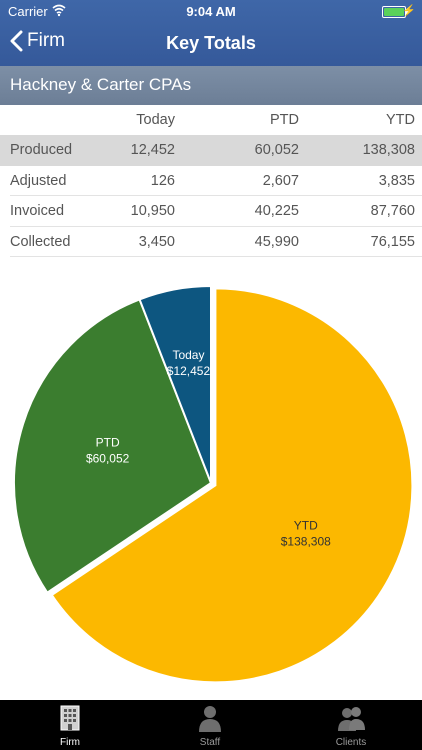 This screenshot has width=422, height=750. What do you see at coordinates (409, 11) in the screenshot?
I see `charging-icon: ⚡` at bounding box center [409, 11].